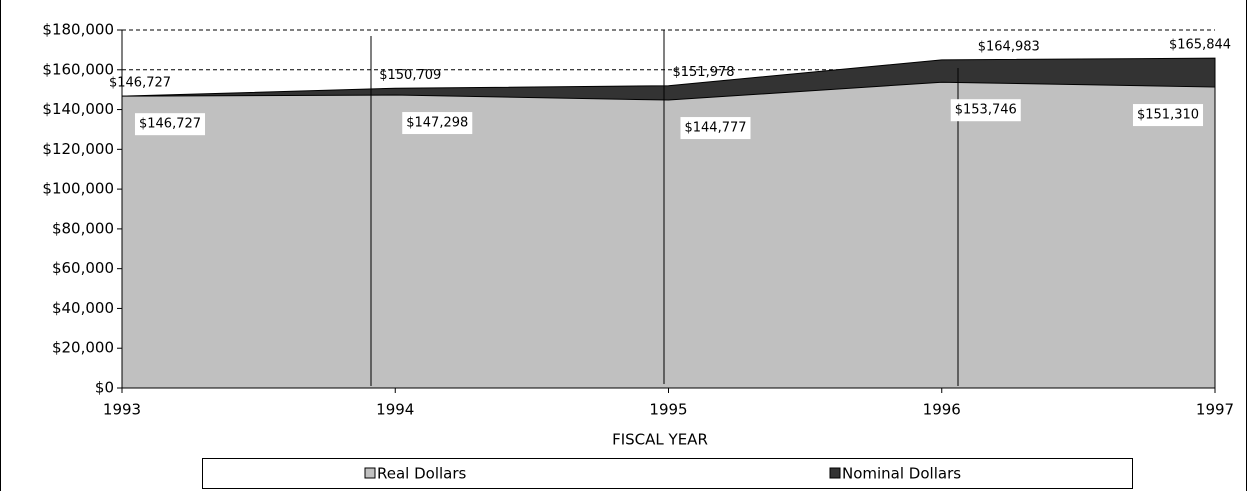 The height and width of the screenshot is (491, 1247). Describe the element at coordinates (662, 474) in the screenshot. I see `legend-items: Real Dollars Nominal Dollars` at that location.